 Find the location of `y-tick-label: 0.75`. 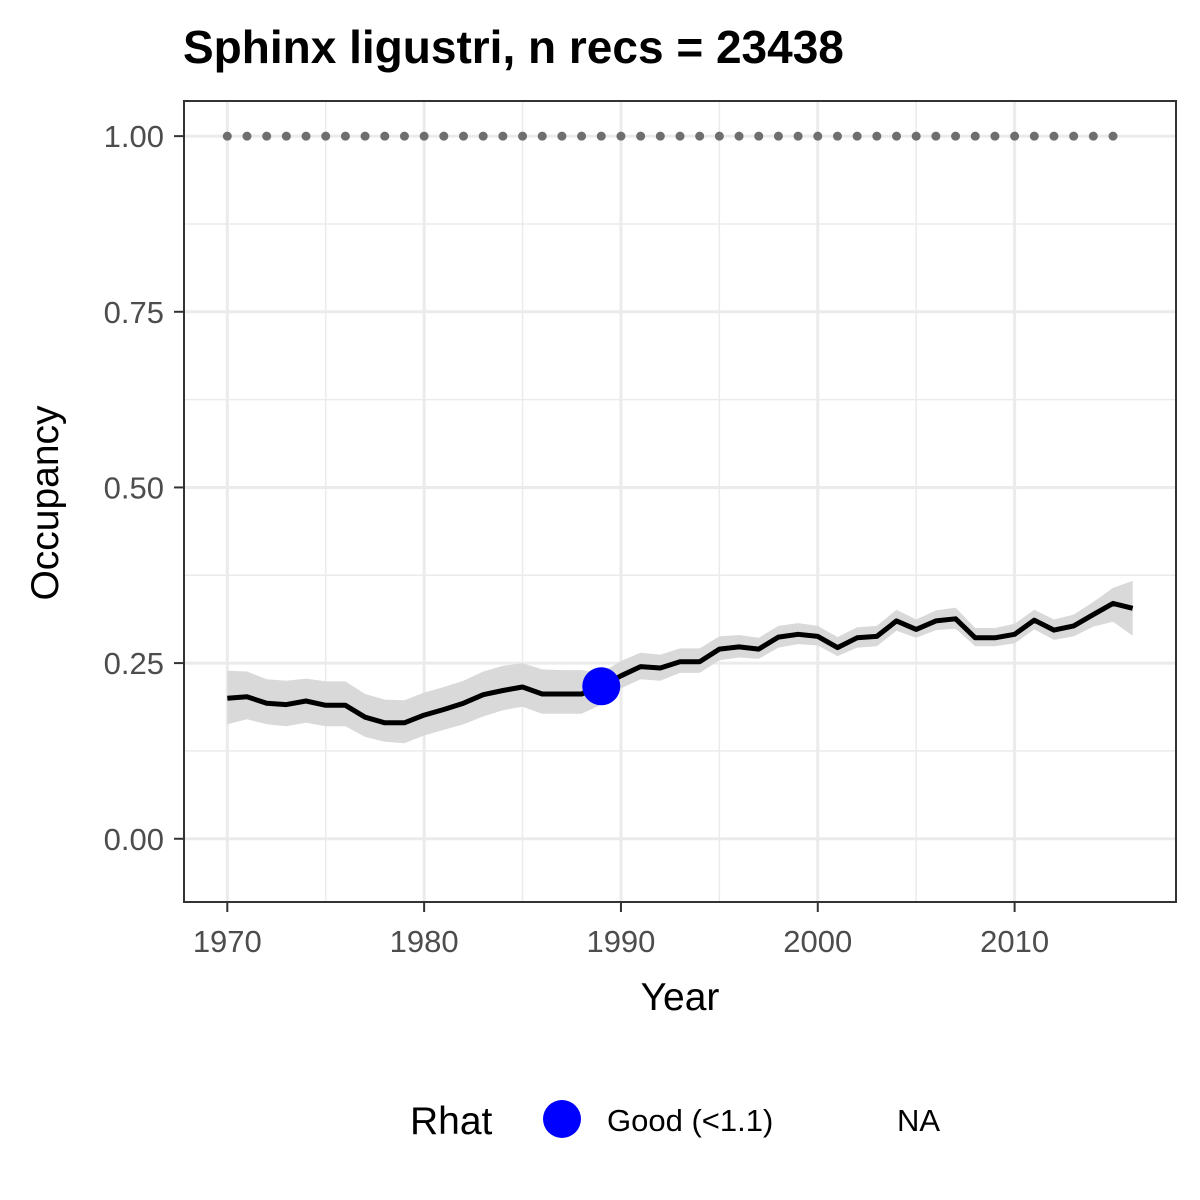

y-tick-label: 0.75 is located at coordinates (134, 312).